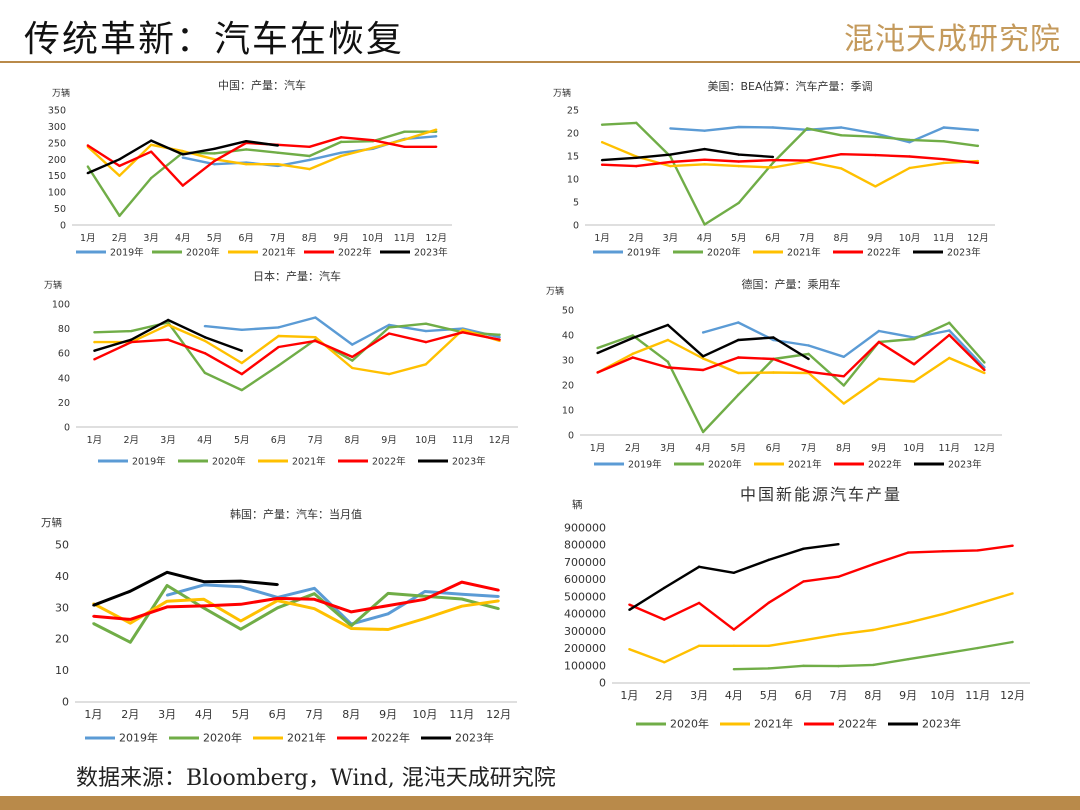  What do you see at coordinates (309, 462) in the screenshot?
I see `legend-label: 2021年` at bounding box center [309, 462].